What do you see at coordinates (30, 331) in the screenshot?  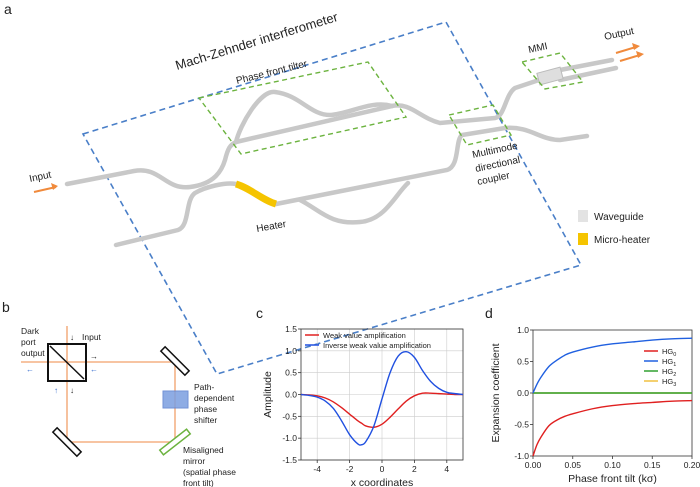 I see `dark-port-1: Dark` at bounding box center [30, 331].